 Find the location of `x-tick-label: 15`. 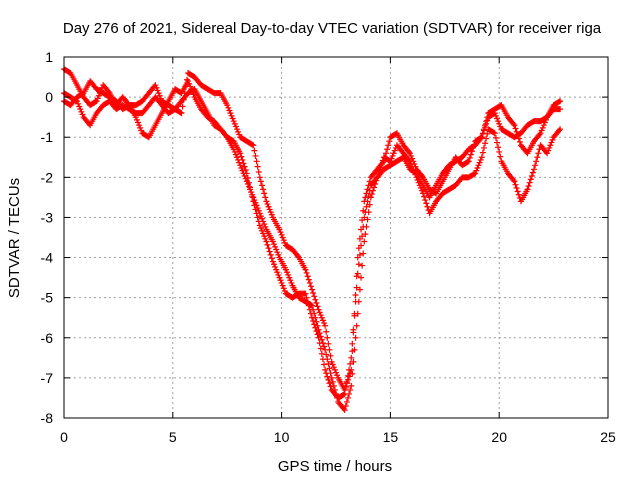

x-tick-label: 15 is located at coordinates (391, 437).